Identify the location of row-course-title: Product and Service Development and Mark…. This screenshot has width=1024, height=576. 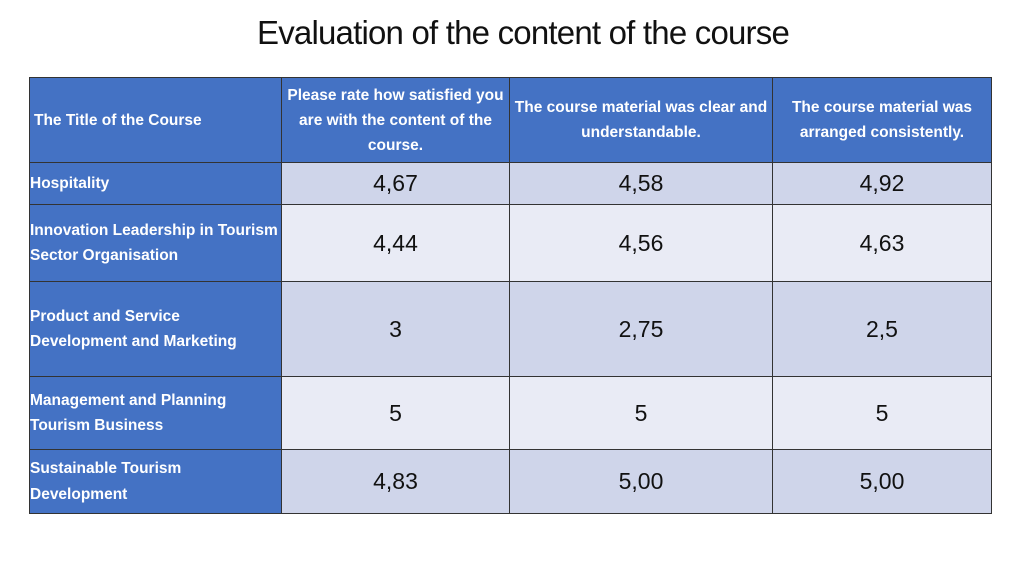
(155, 329).